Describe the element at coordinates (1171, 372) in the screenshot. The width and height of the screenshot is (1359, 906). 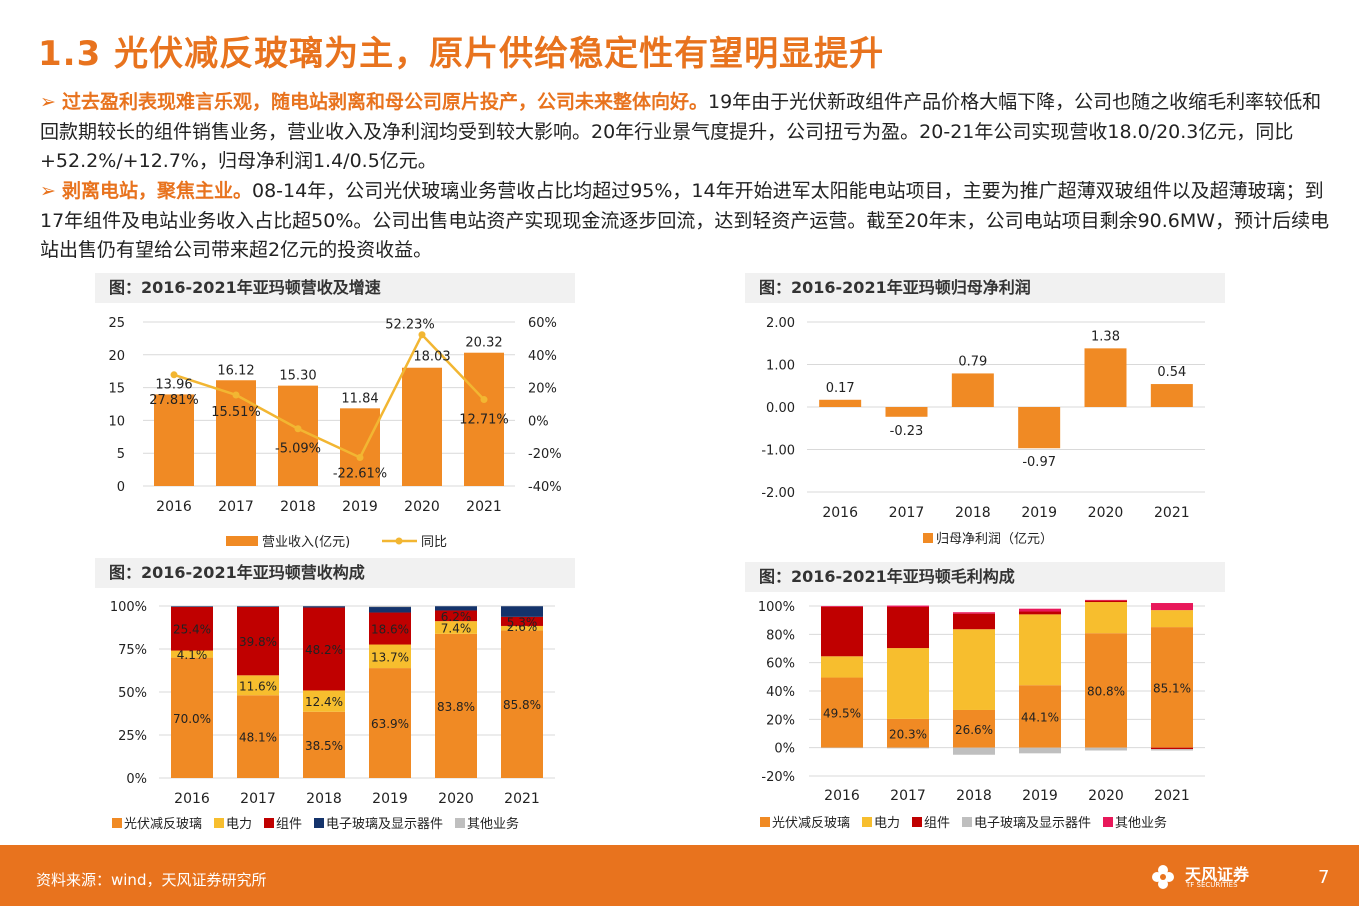
I see `profit-data-label: 0.54` at that location.